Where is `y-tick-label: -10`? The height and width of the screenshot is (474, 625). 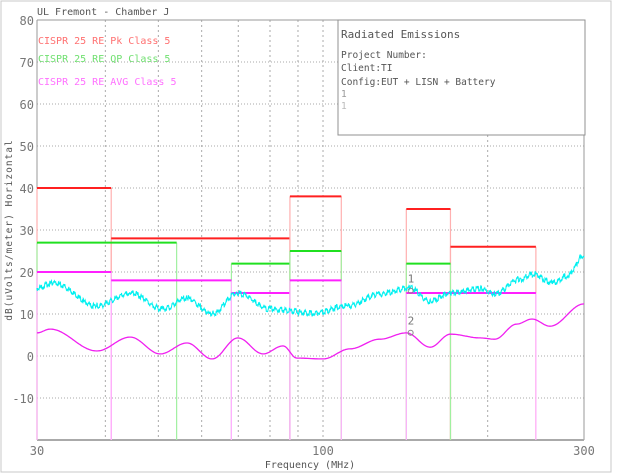 y-tick-label: -10 is located at coordinates (23, 399).